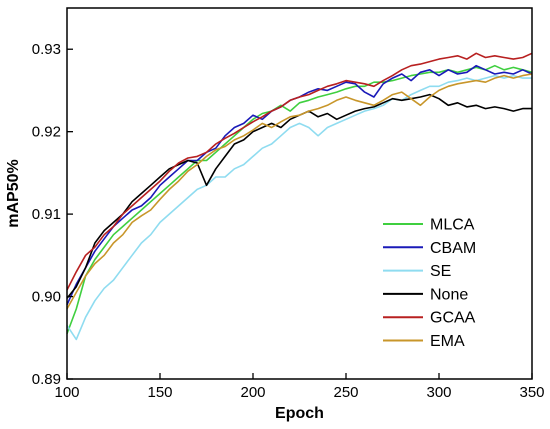 This screenshot has height=429, width=550. Describe the element at coordinates (46, 214) in the screenshot. I see `y-tick-label: 0.91` at that location.